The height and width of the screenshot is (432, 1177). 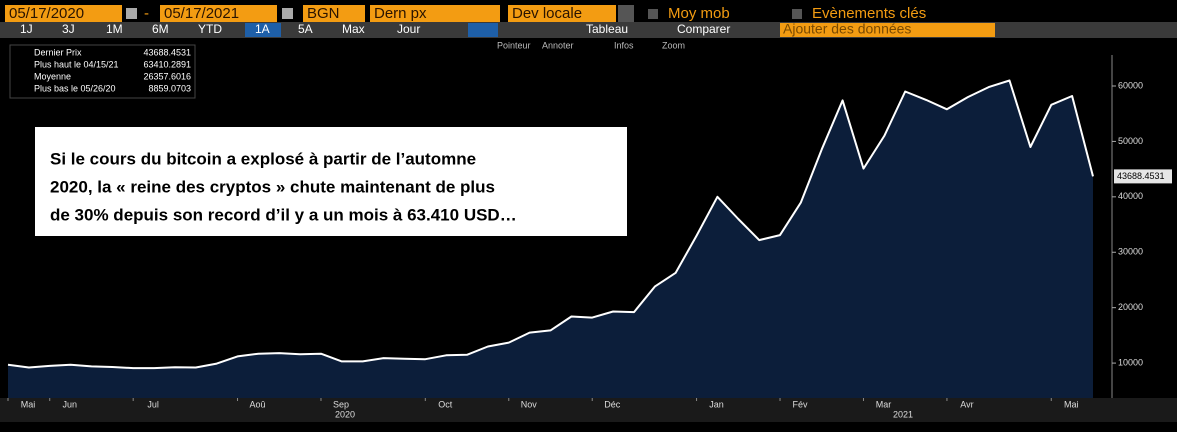 I want to click on y-tick-label: 20000, so click(x=1130, y=307).